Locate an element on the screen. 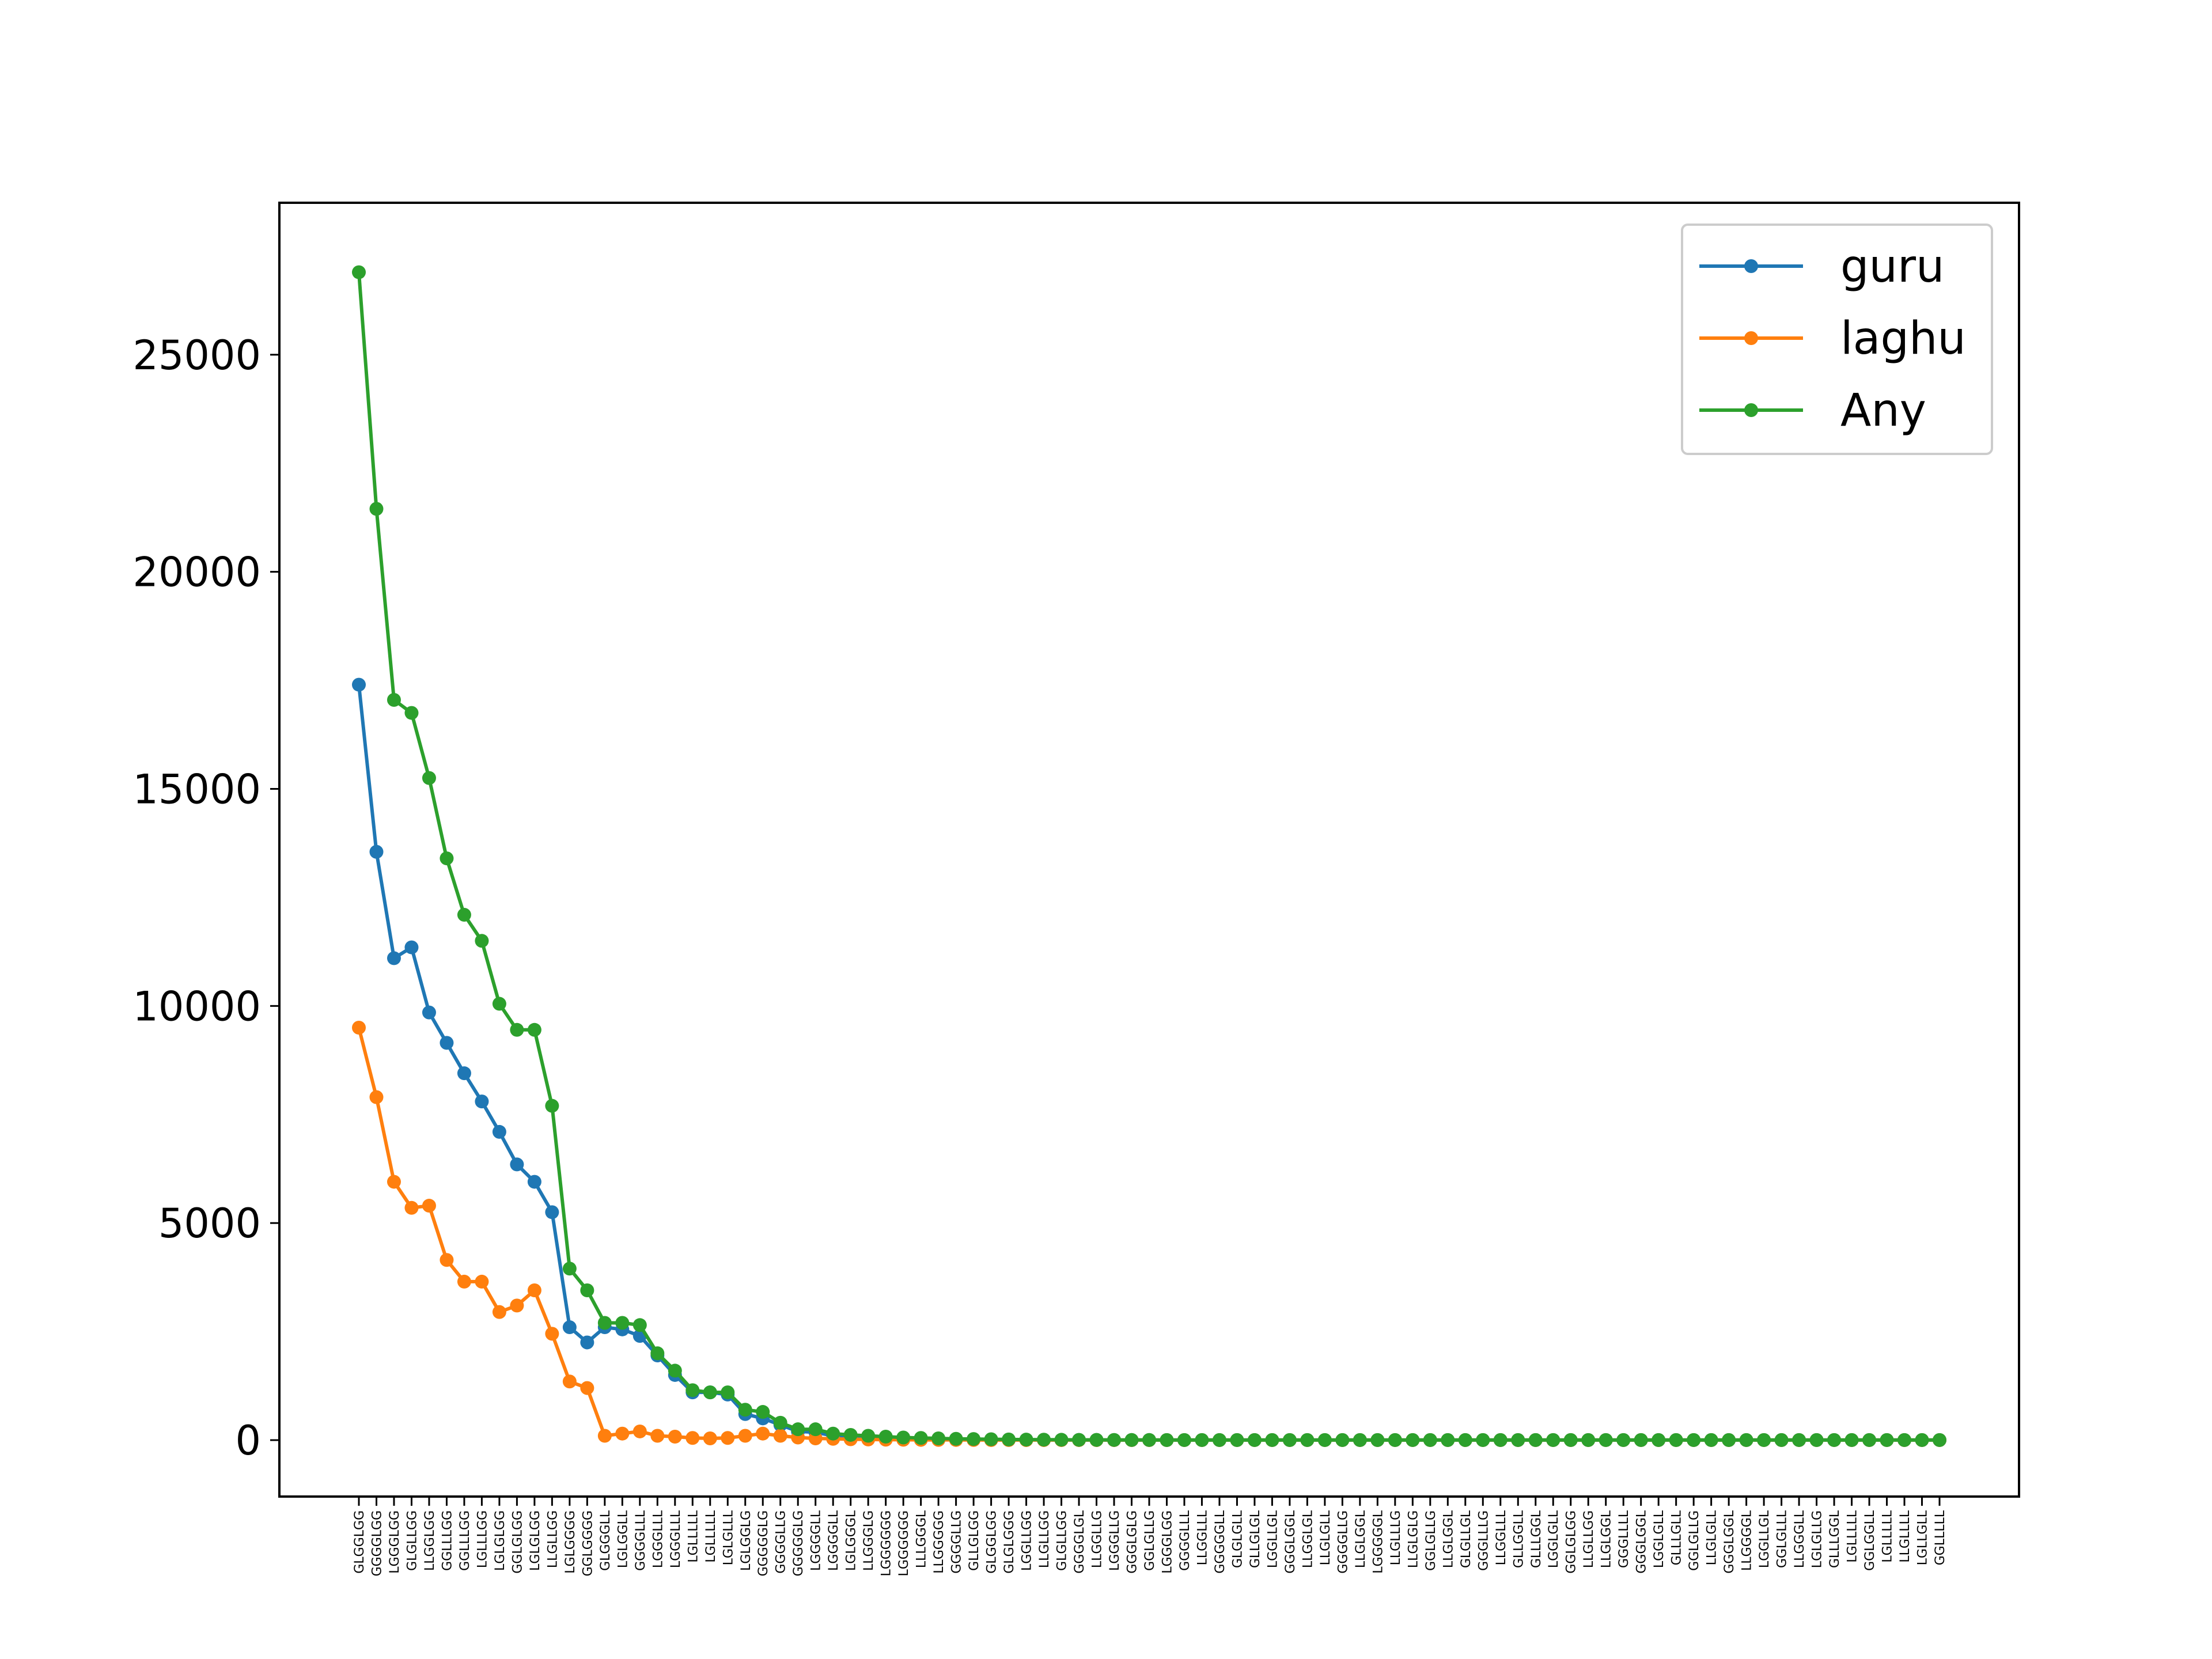  x-tick-label: LGGGLLL is located at coordinates (658, 1539).